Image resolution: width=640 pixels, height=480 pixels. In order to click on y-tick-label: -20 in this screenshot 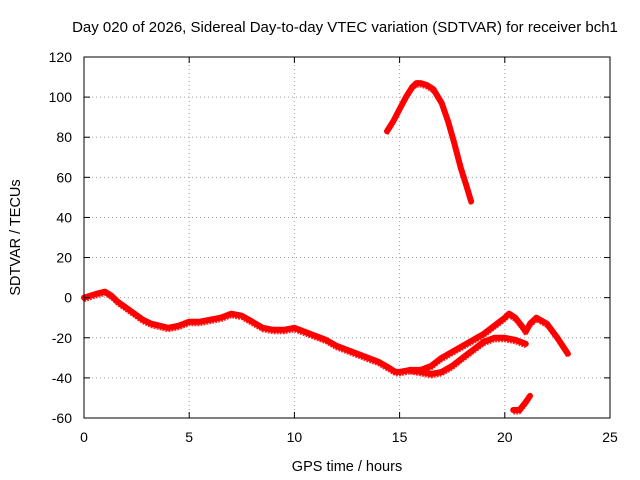, I will do `click(62, 338)`.